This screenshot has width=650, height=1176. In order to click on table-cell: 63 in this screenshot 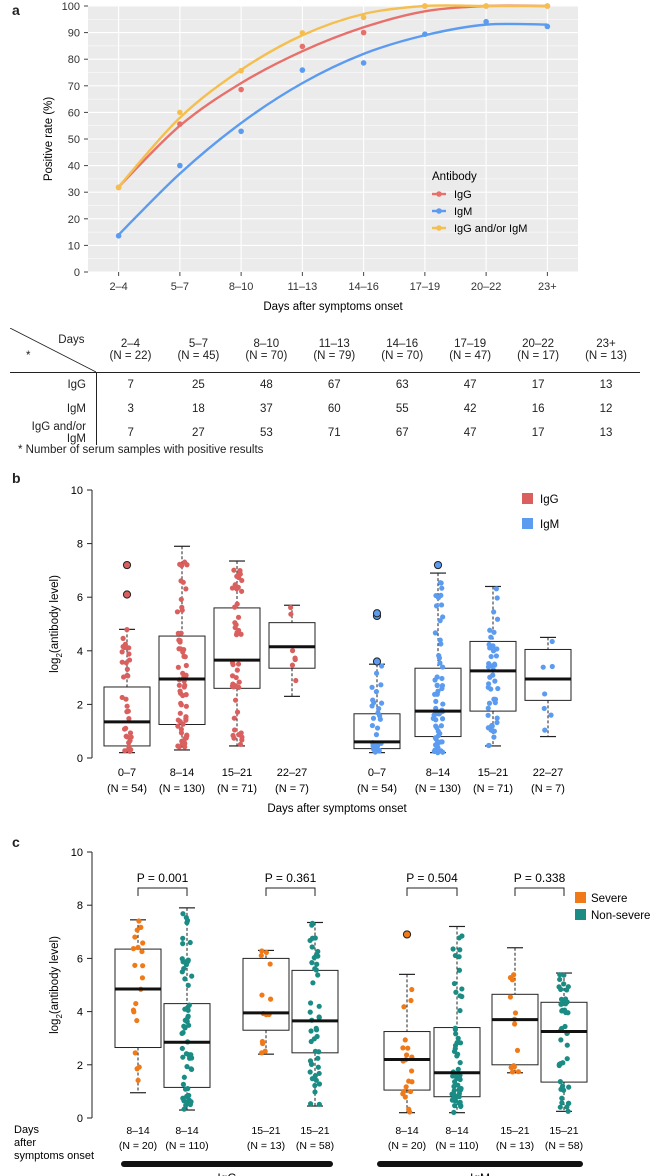, I will do `click(402, 385)`.